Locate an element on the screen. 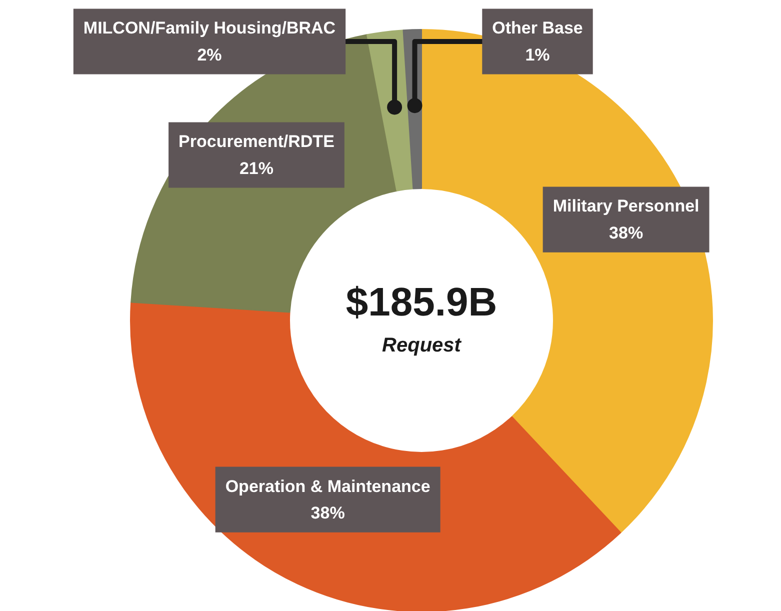  slice-label: Procurement/RDTE is located at coordinates (256, 142).